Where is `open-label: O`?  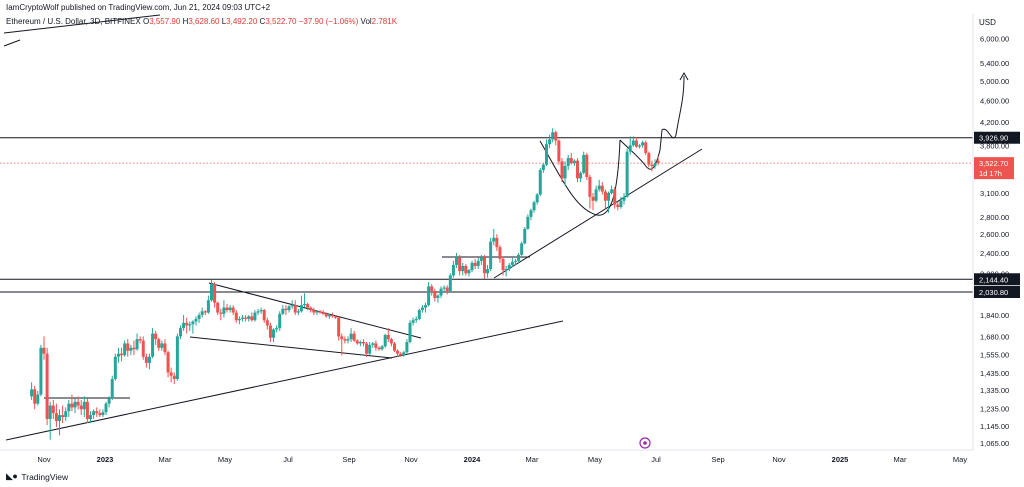
open-label: O is located at coordinates (146, 21).